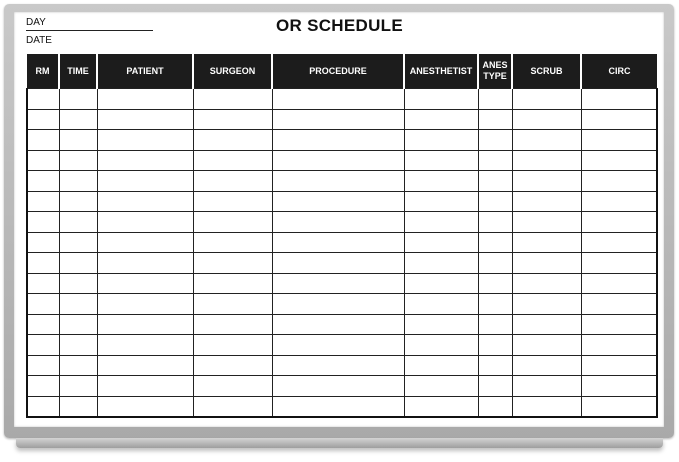 This screenshot has width=679, height=462. I want to click on day-line, so click(89, 30).